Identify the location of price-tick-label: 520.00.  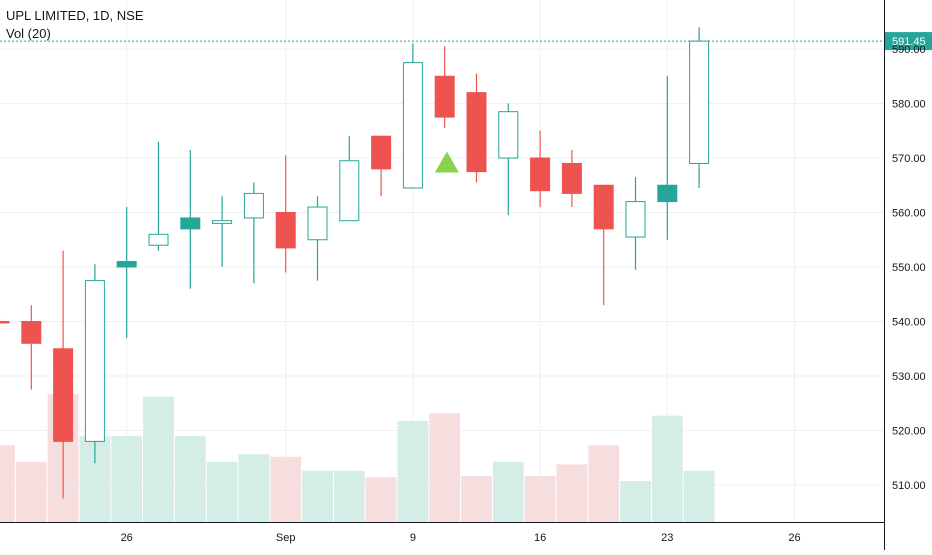
(909, 432).